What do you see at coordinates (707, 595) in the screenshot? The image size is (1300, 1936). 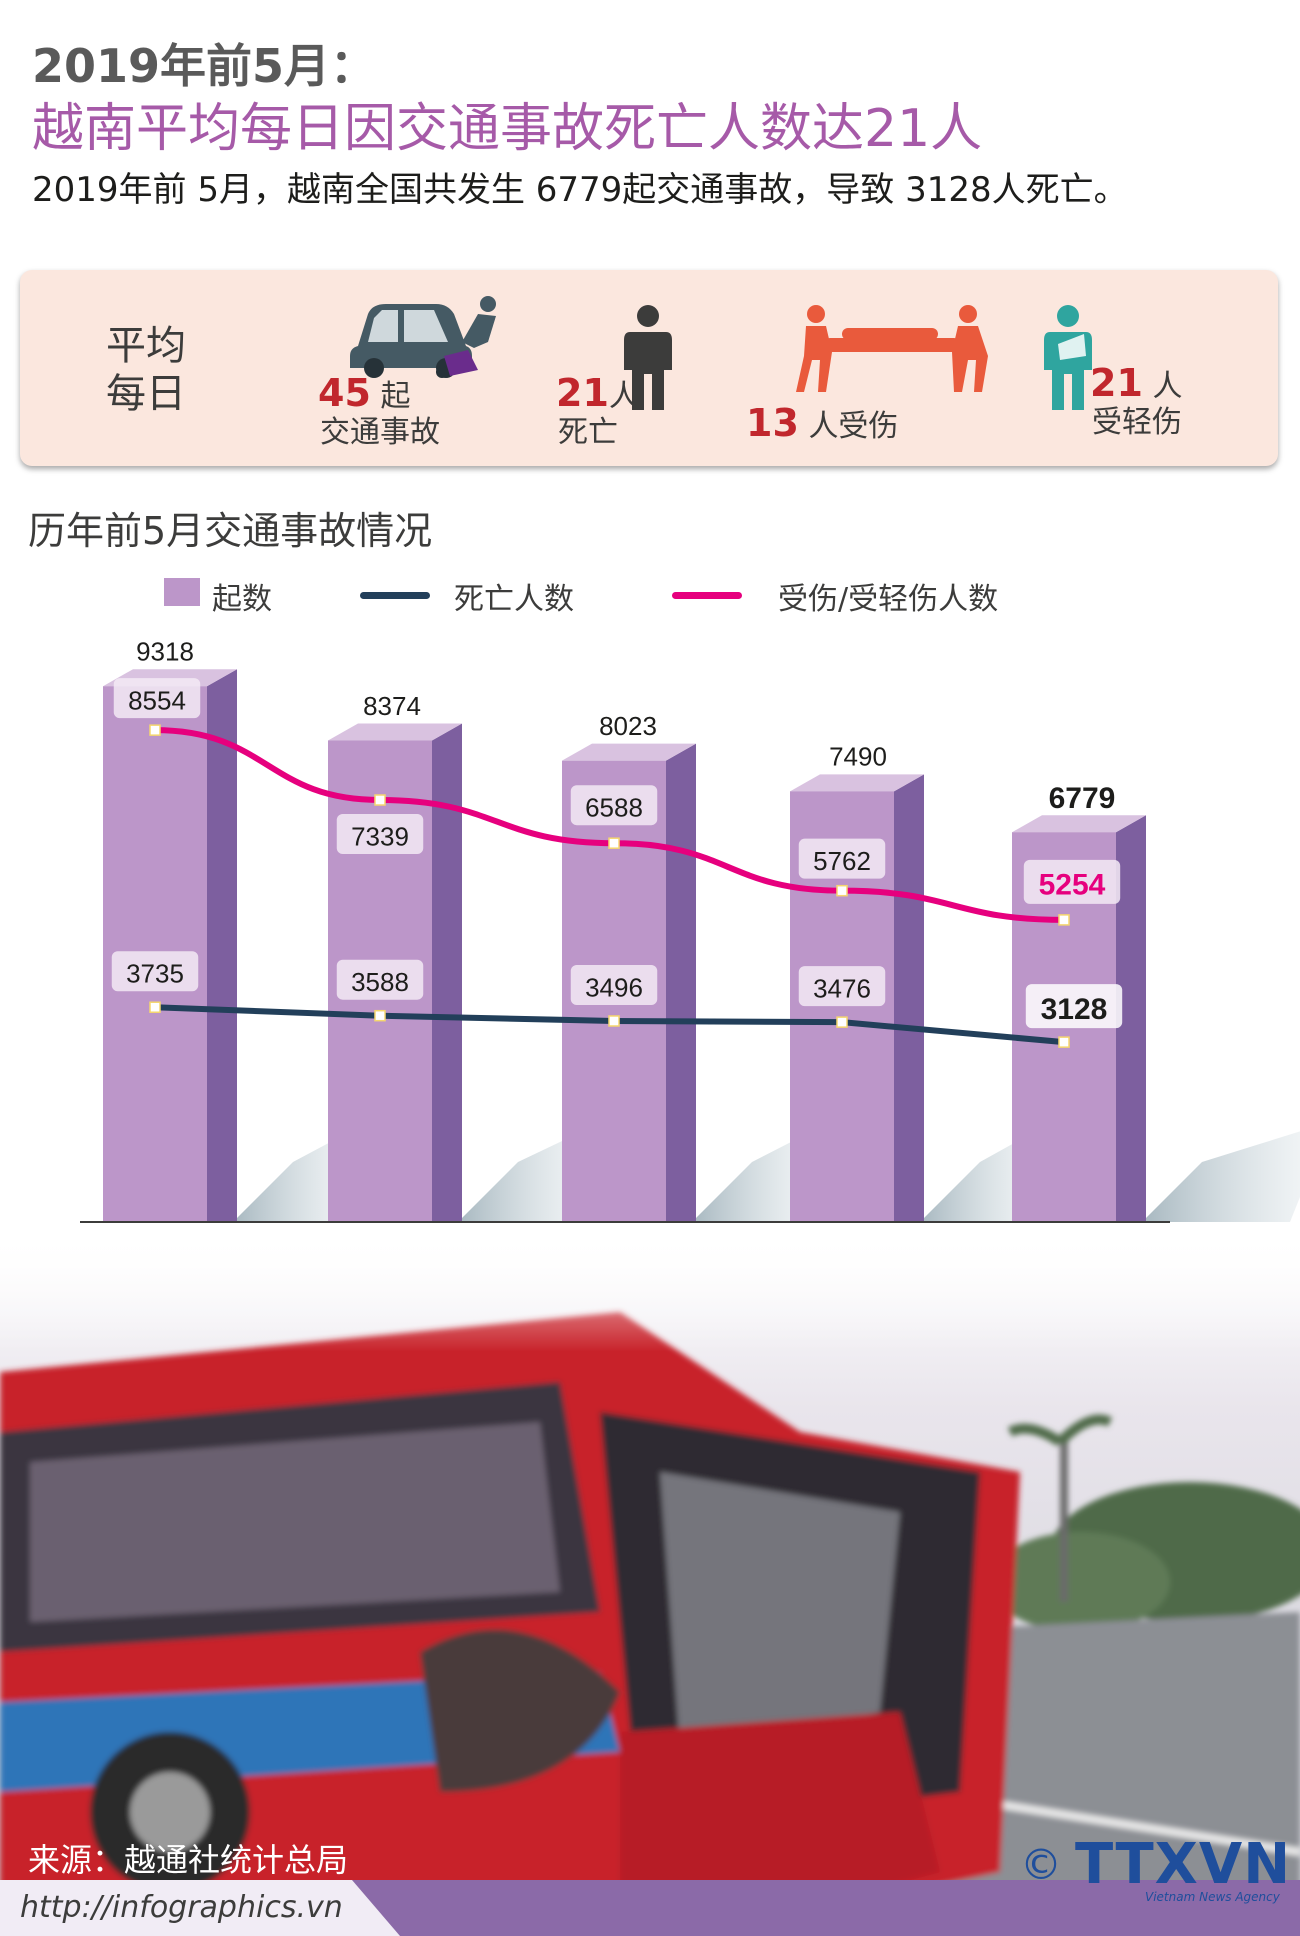 I see `legend-injuries-swatch` at bounding box center [707, 595].